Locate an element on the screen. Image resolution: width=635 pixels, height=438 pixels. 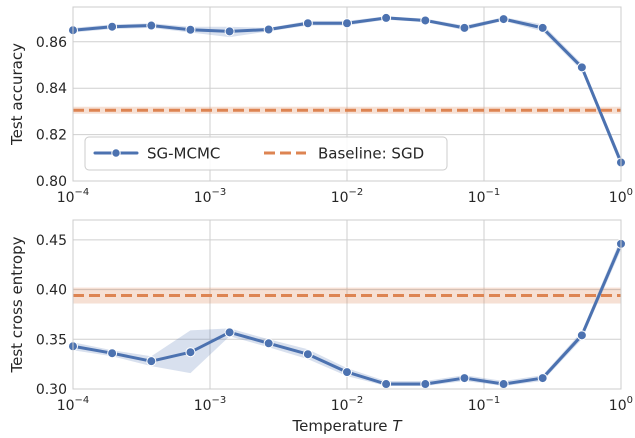
accuracy-xtick-label: 10⁻² is located at coordinates (347, 196).